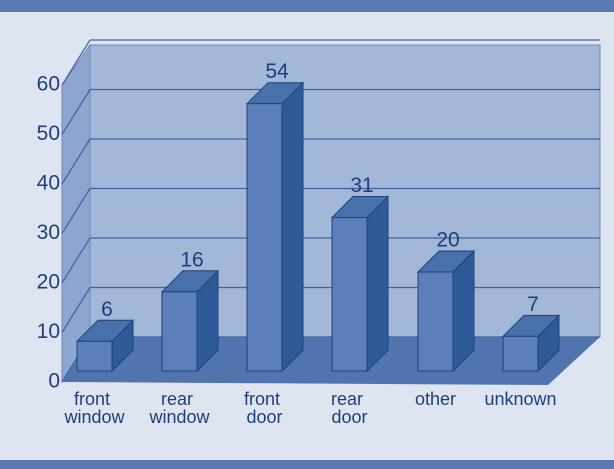 This screenshot has height=469, width=614. Describe the element at coordinates (361, 185) in the screenshot. I see `value-label: 31` at that location.